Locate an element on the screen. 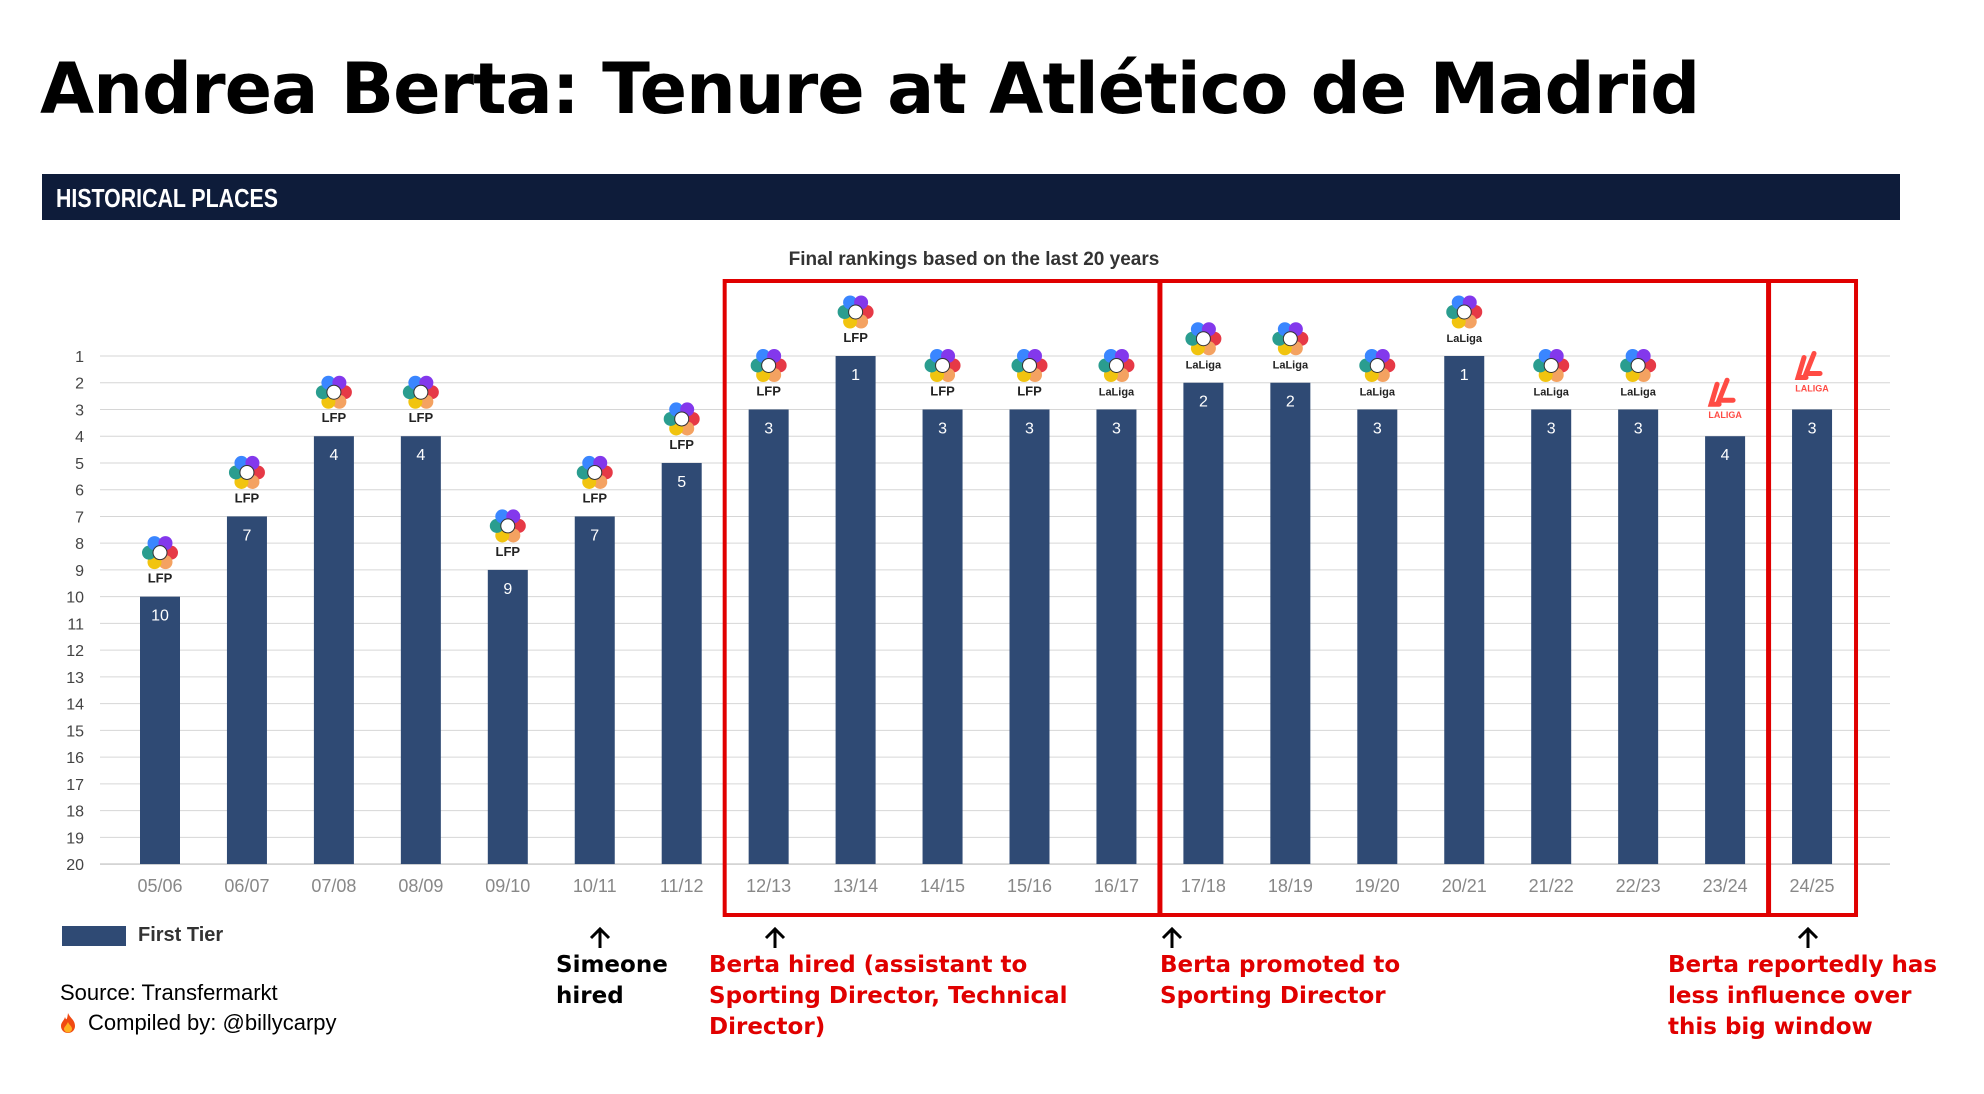 This screenshot has height=1094, width=1984. y-tick-label: 18 is located at coordinates (75, 812).